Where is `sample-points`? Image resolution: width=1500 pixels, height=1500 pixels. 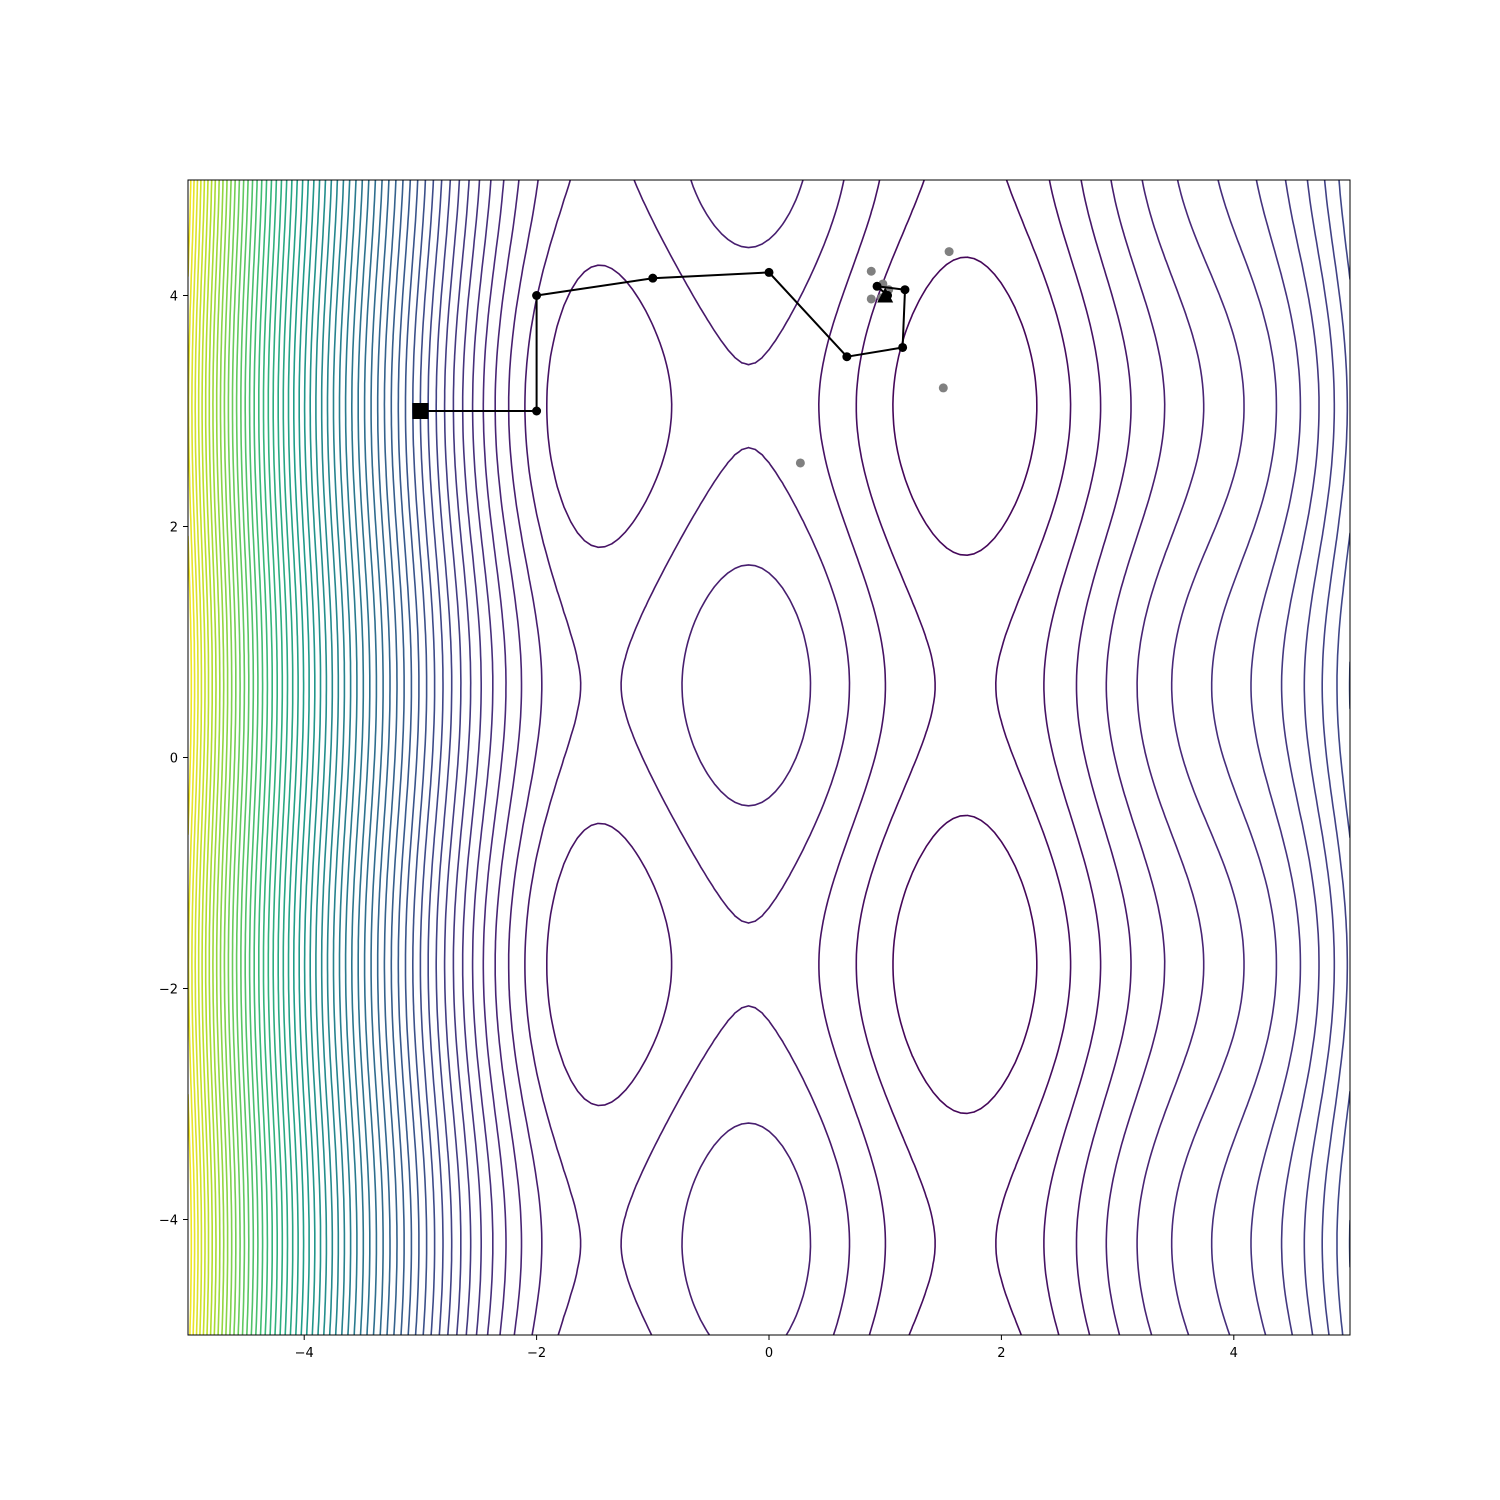
sample-points is located at coordinates (874, 357).